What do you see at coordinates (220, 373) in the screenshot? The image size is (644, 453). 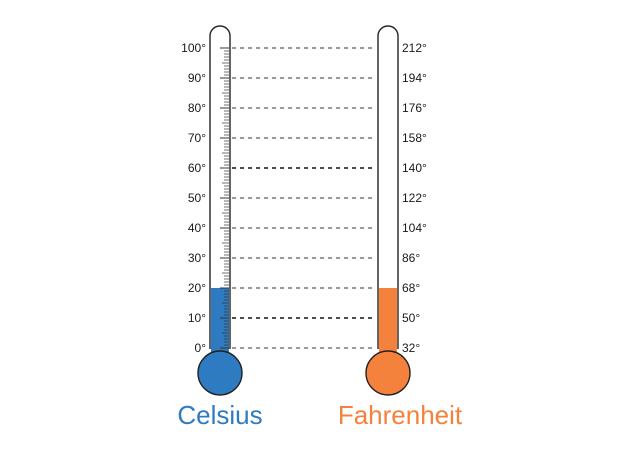 I see `celsius-bulb` at bounding box center [220, 373].